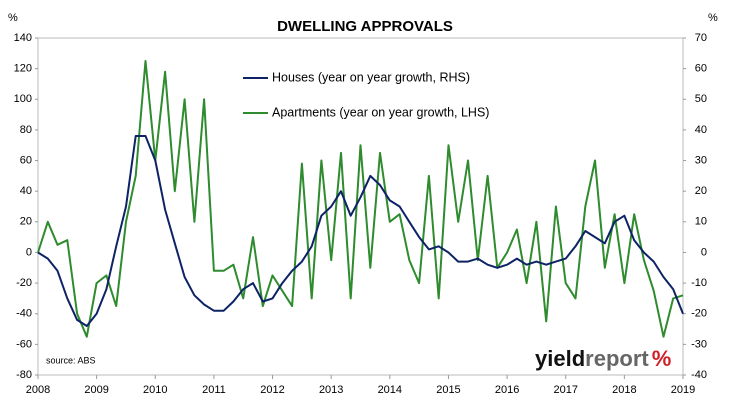  I want to click on y-tick-label: -40, so click(24, 314).